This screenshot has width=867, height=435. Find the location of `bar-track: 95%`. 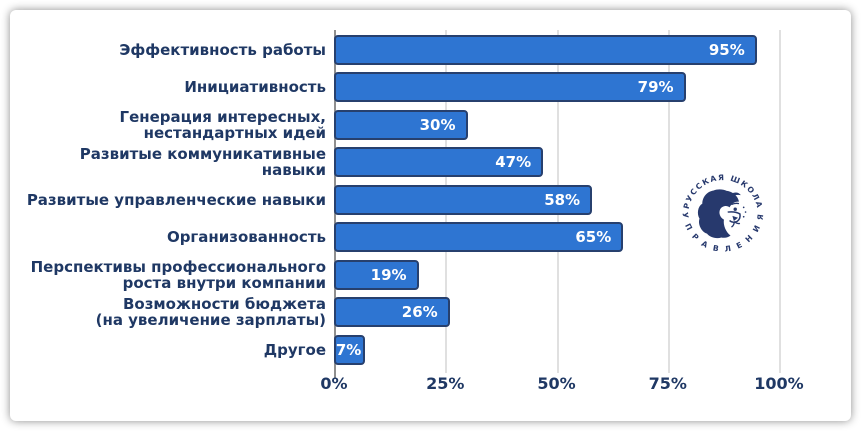

bar-track: 95% is located at coordinates (592, 49).